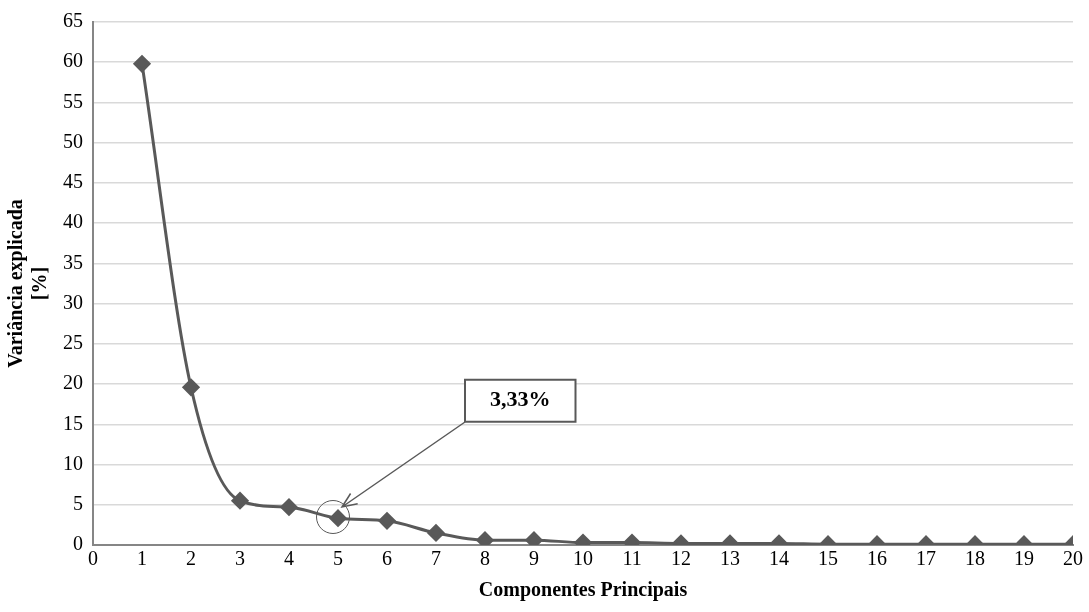 This screenshot has width=1089, height=612. Describe the element at coordinates (73, 20) in the screenshot. I see `y-tick-label: 65` at that location.